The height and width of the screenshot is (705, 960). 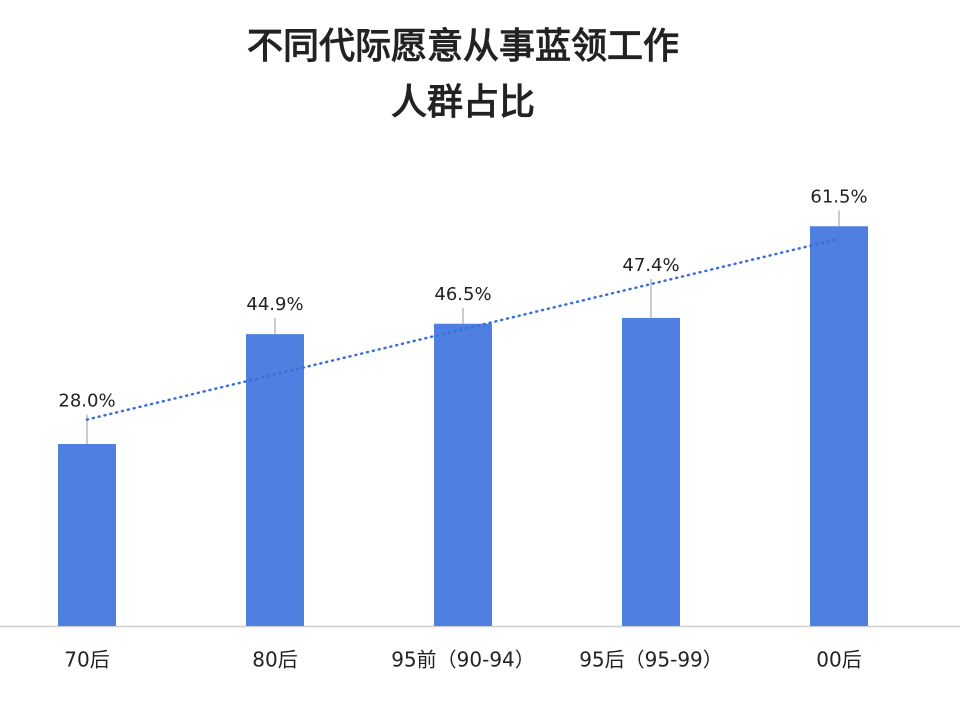 What do you see at coordinates (650, 265) in the screenshot?
I see `value-label: 47.4%` at bounding box center [650, 265].